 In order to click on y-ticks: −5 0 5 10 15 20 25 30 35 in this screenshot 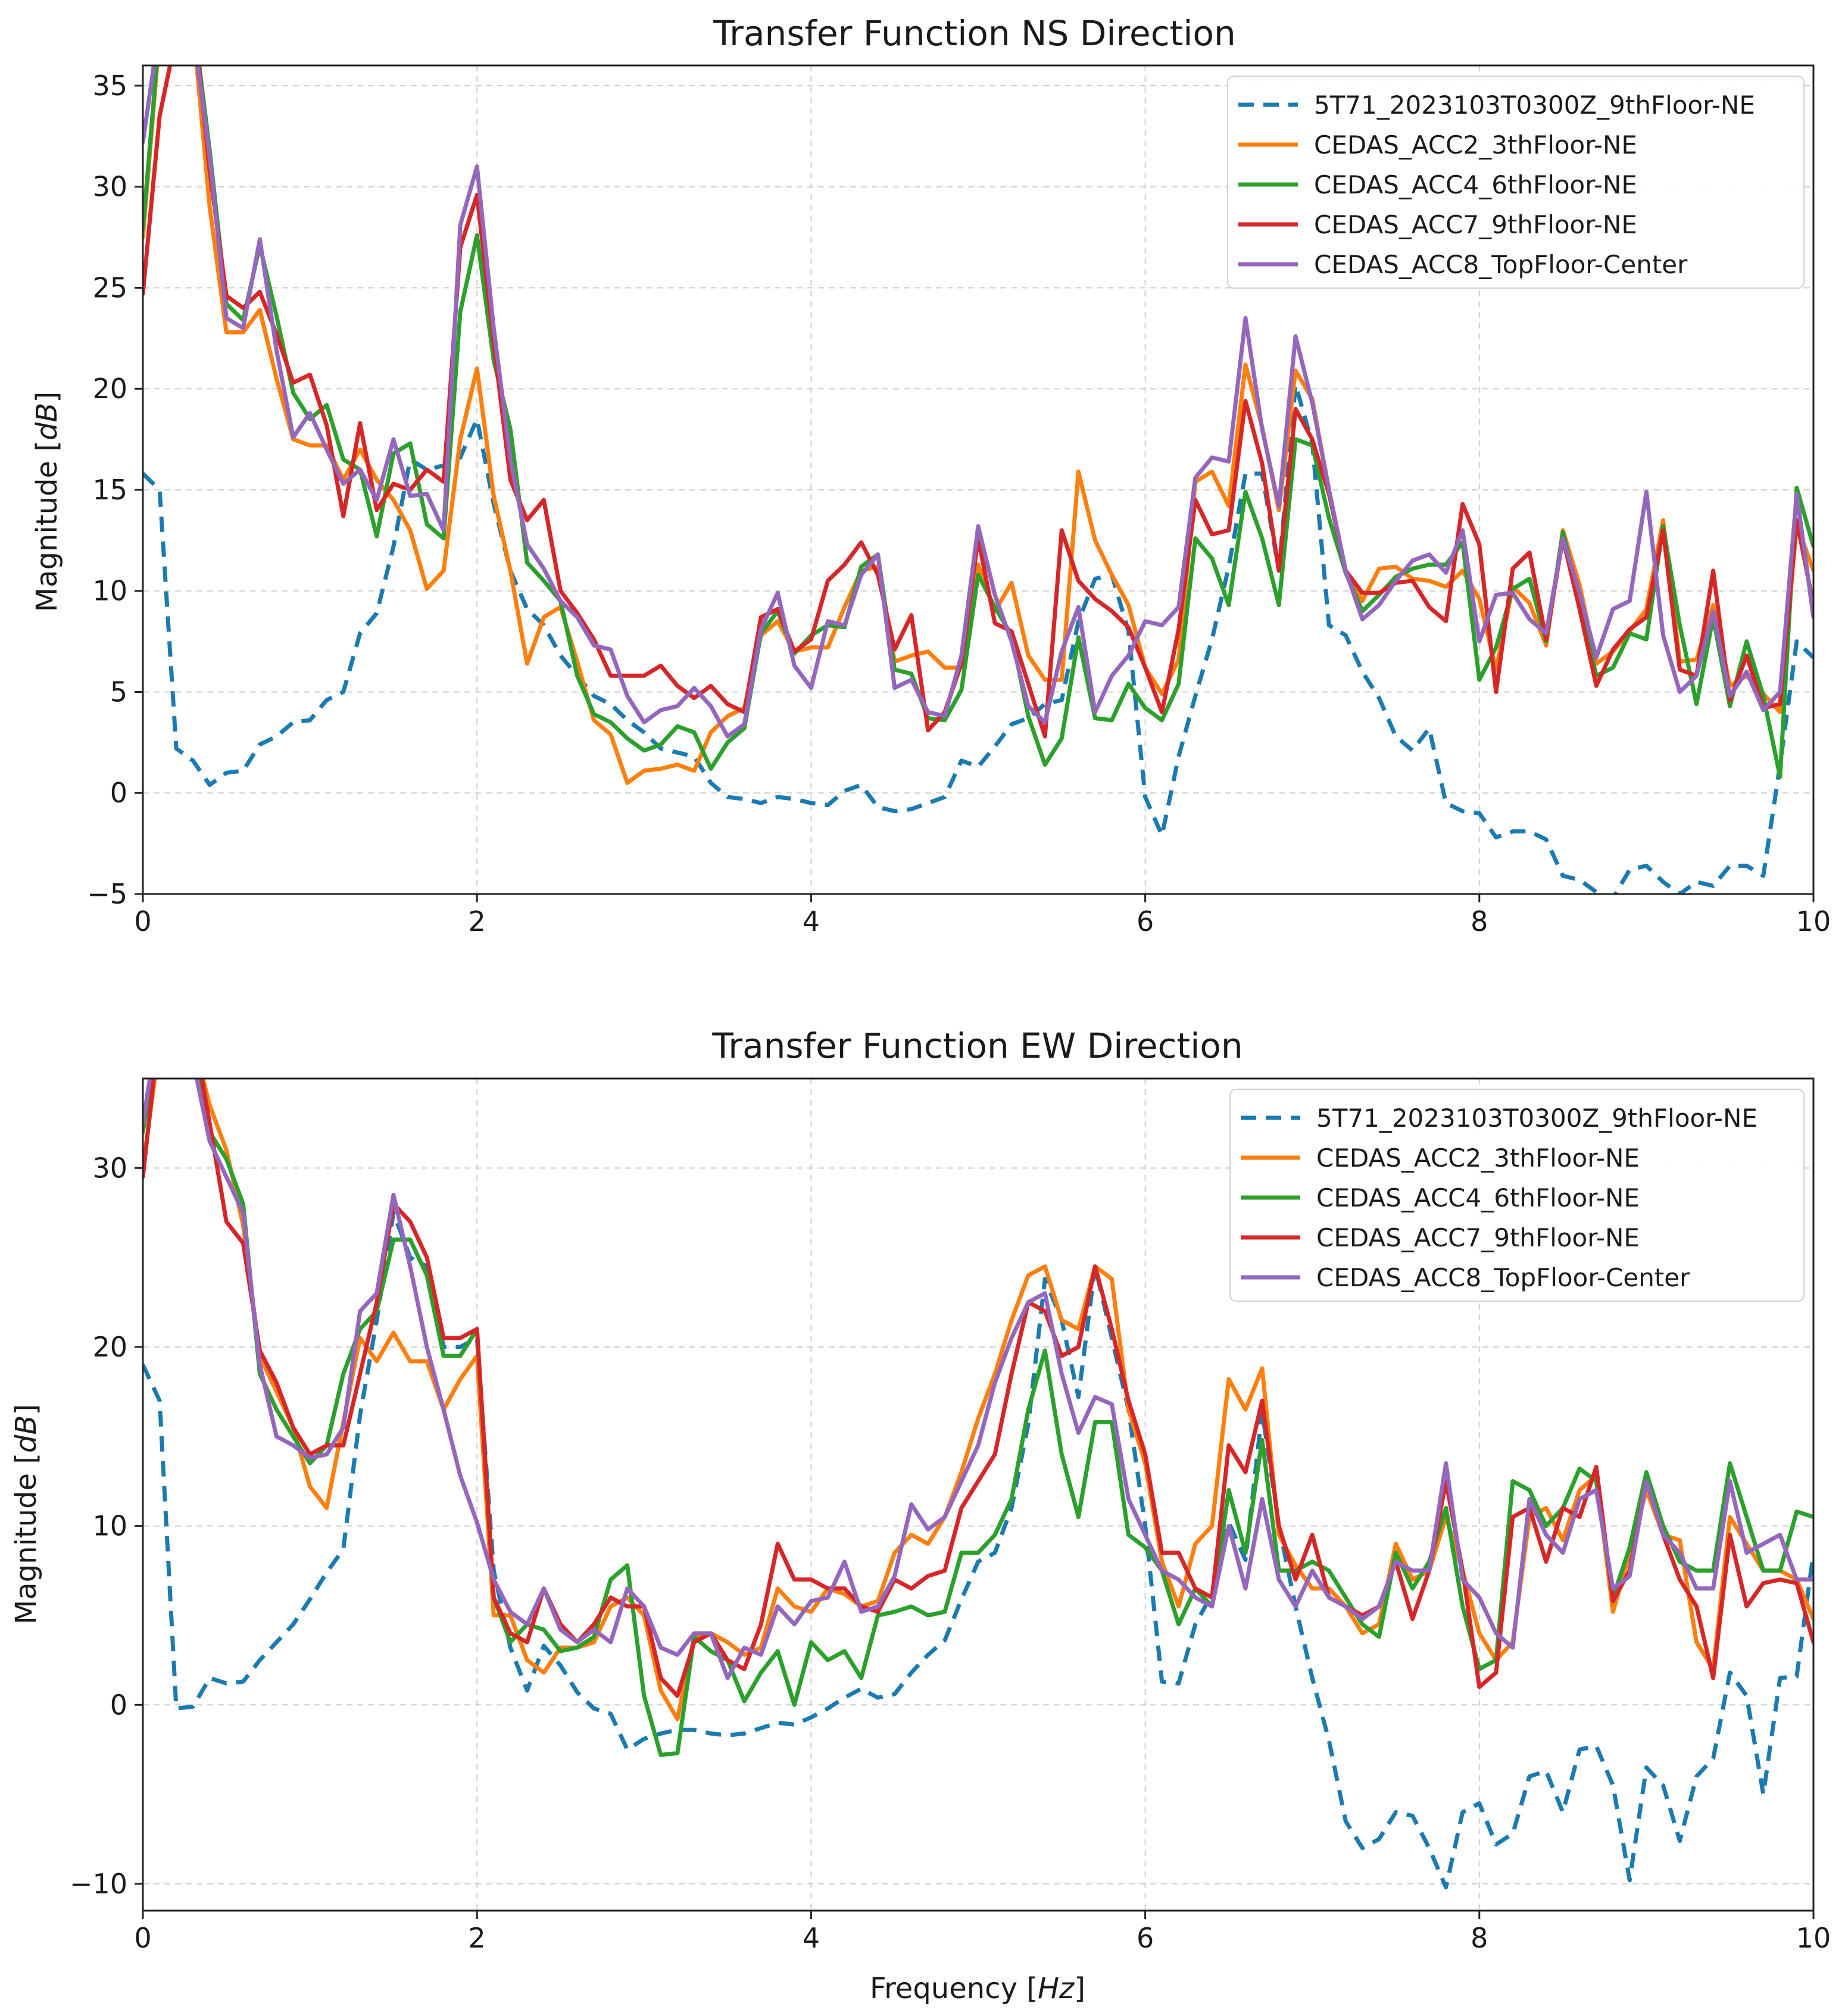, I will do `click(115, 490)`.